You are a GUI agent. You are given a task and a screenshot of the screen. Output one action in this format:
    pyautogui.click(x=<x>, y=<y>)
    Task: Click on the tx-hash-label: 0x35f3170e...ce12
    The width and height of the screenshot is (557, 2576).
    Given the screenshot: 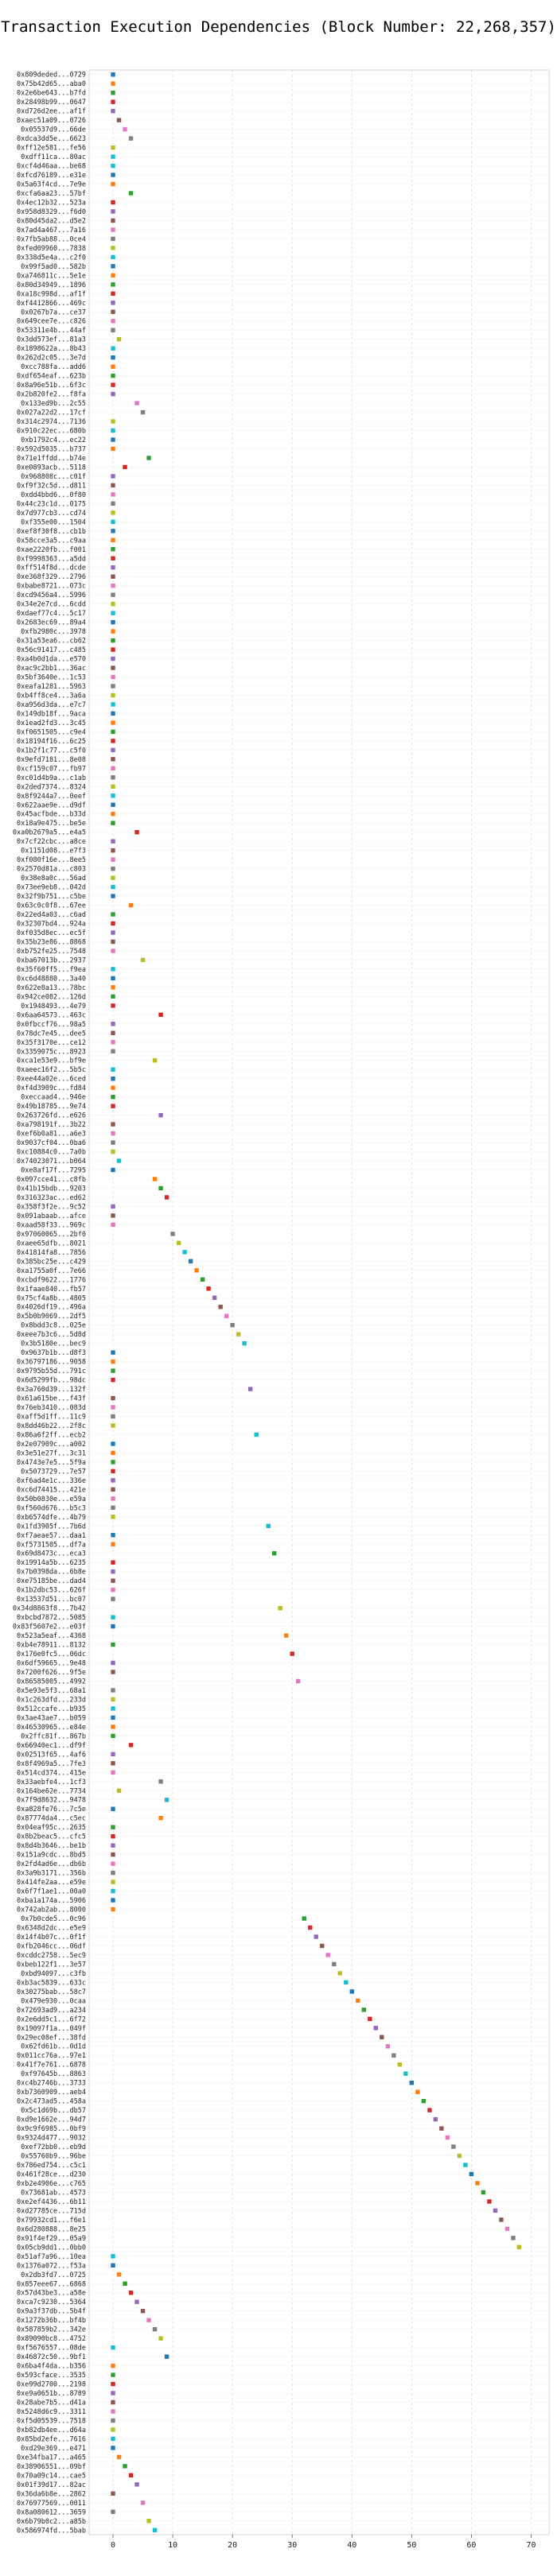 What is the action you would take?
    pyautogui.click(x=52, y=1043)
    